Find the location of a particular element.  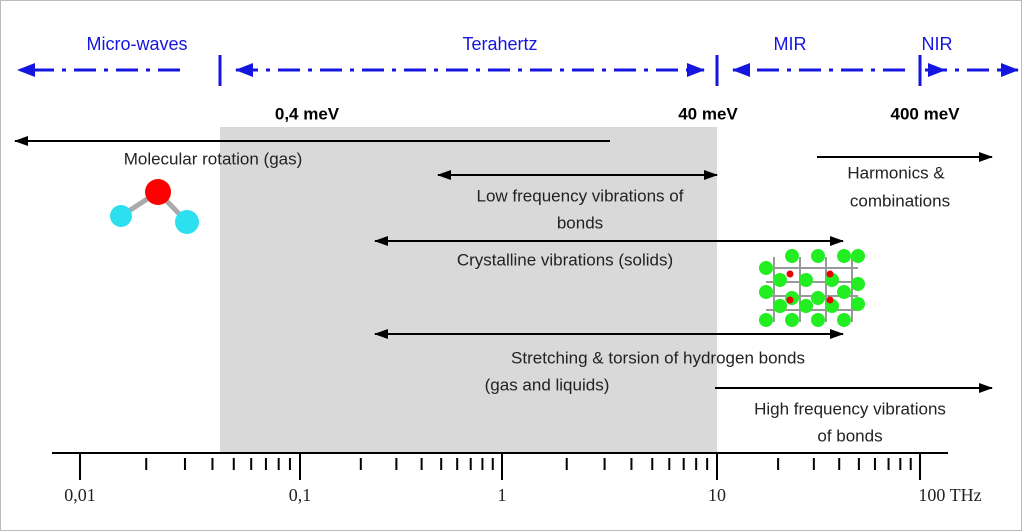

process-label: Harmonics & is located at coordinates (896, 172).